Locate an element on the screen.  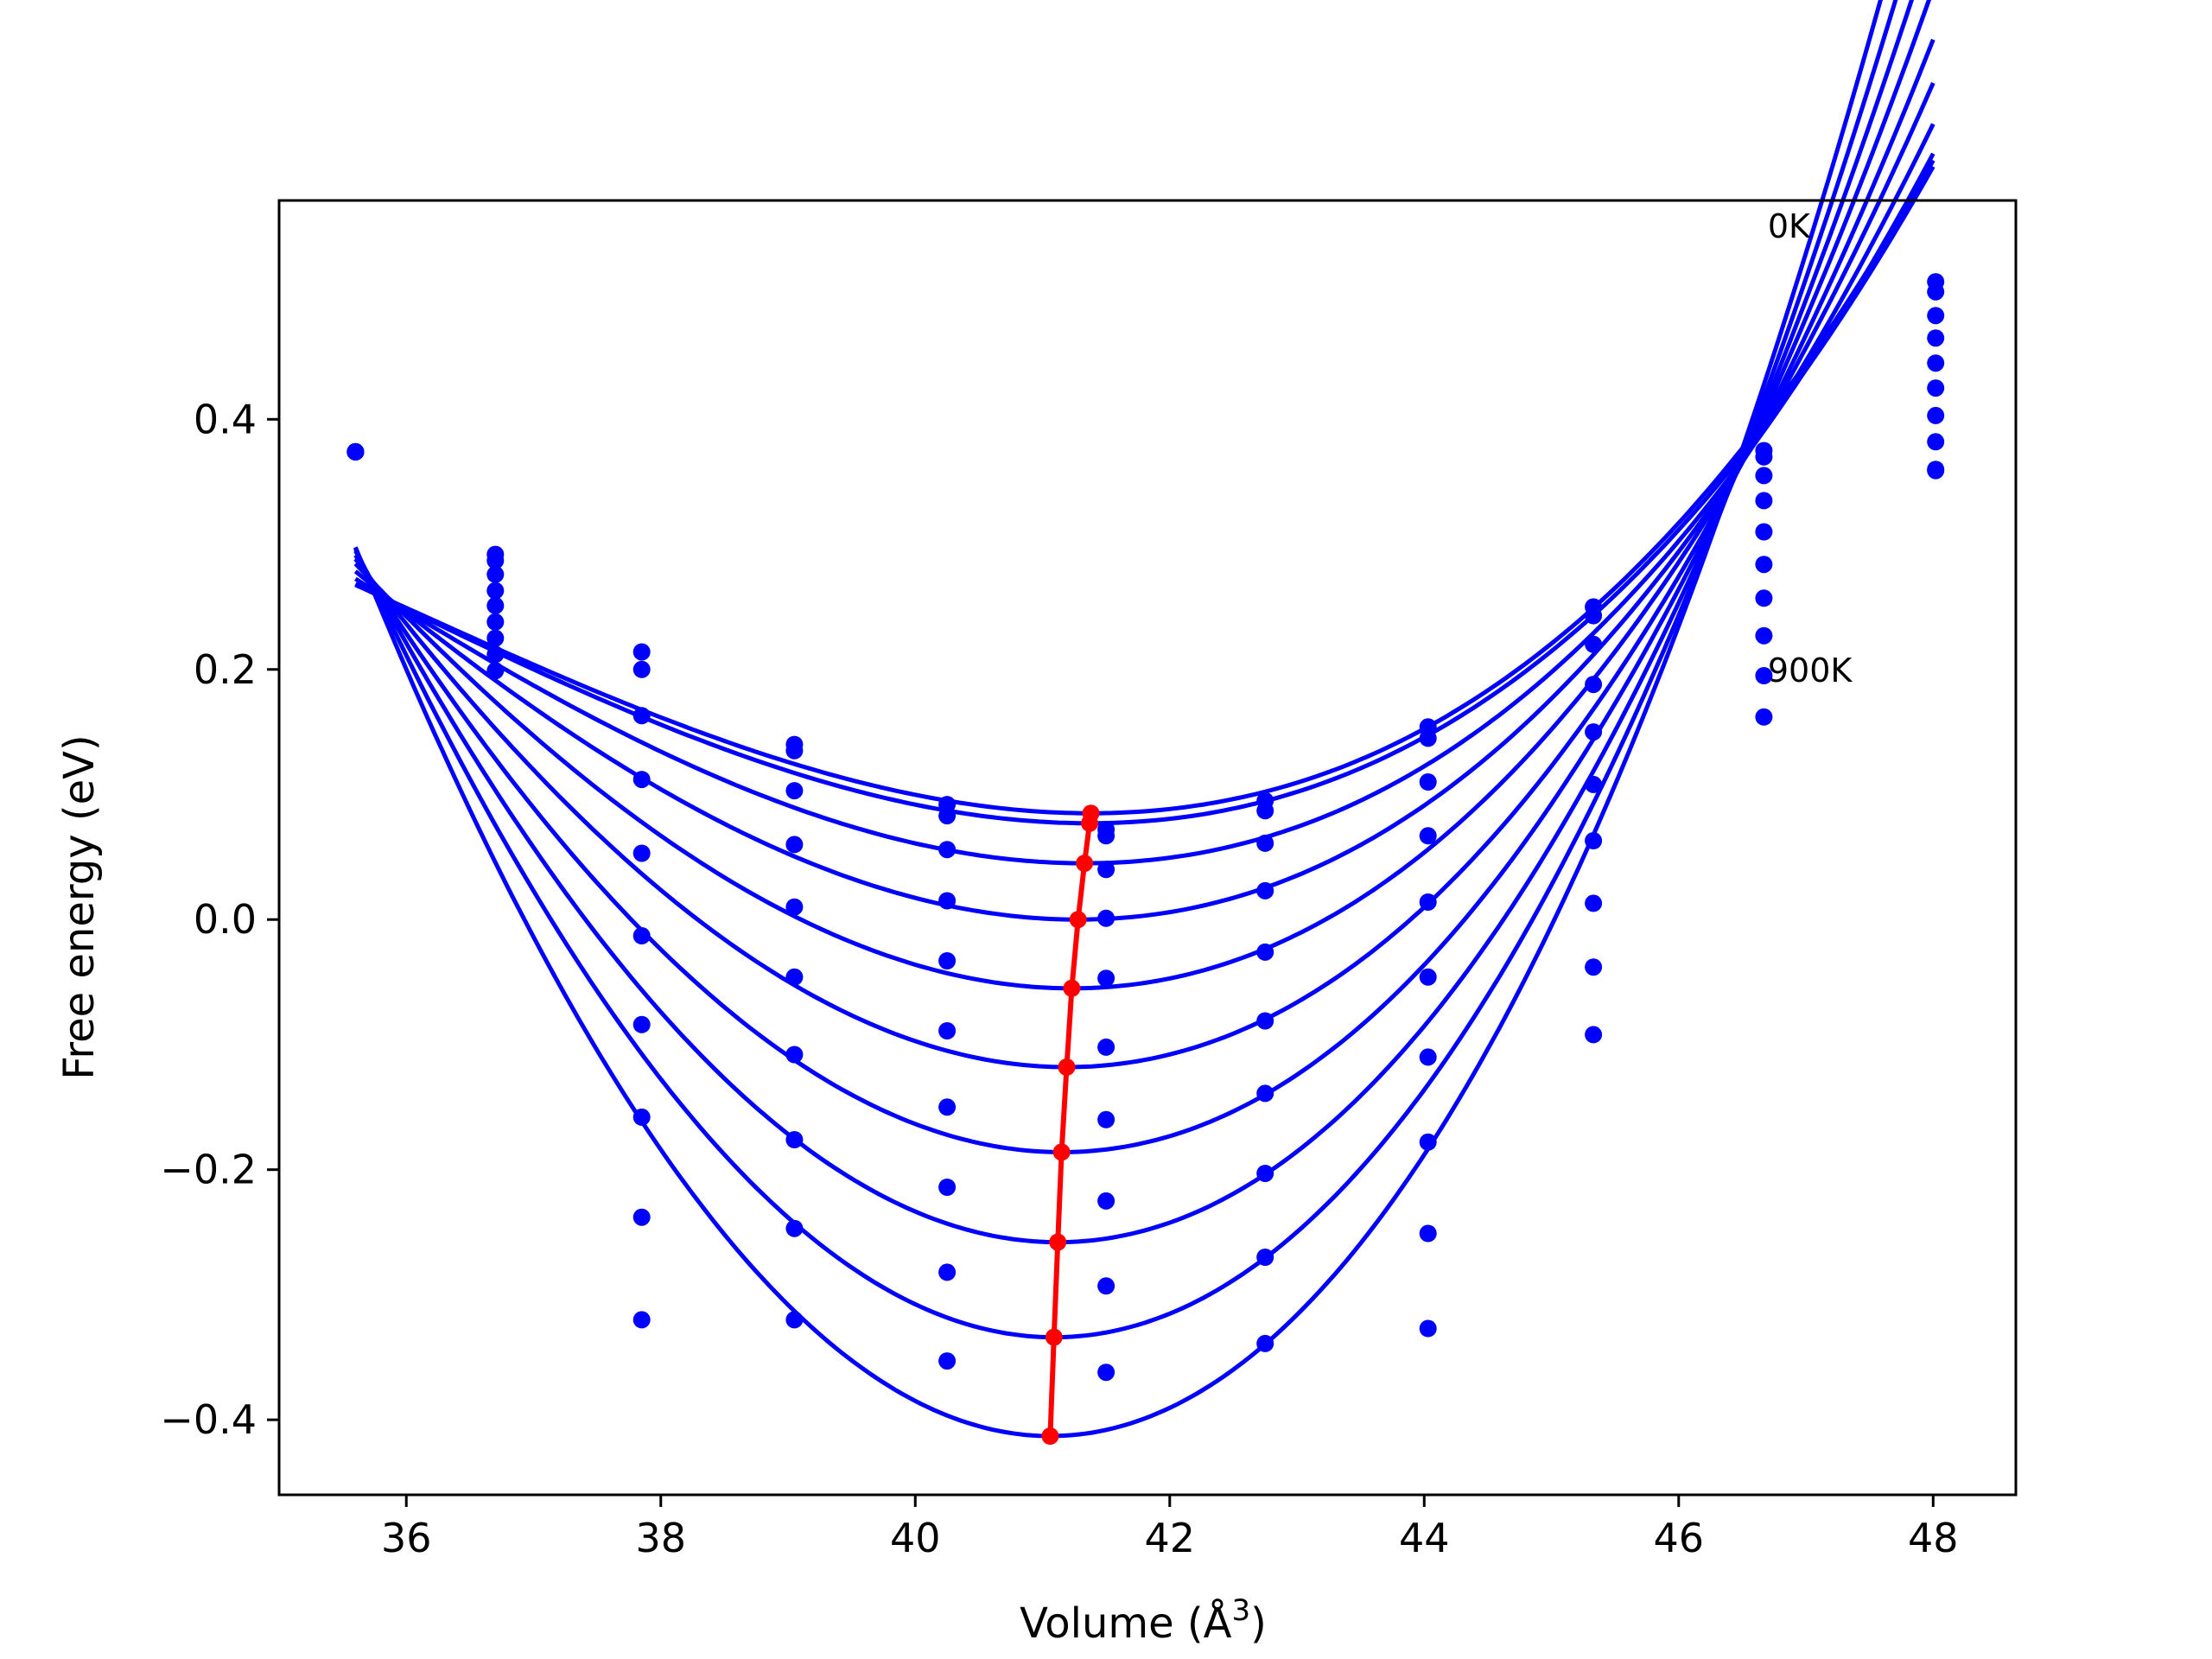
x-tick-label-40: 40 is located at coordinates (915, 1538).